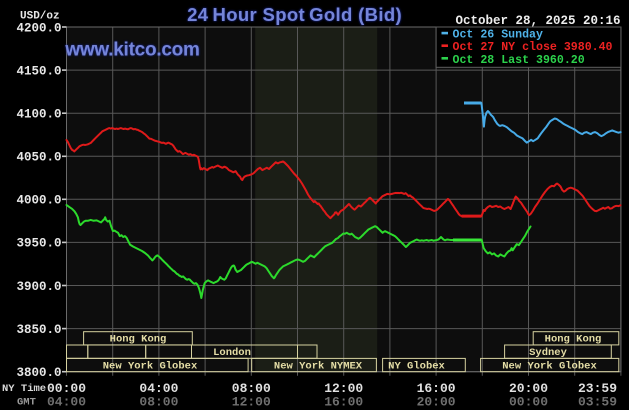  I want to click on svg-text: NY Globex, so click(416, 367).